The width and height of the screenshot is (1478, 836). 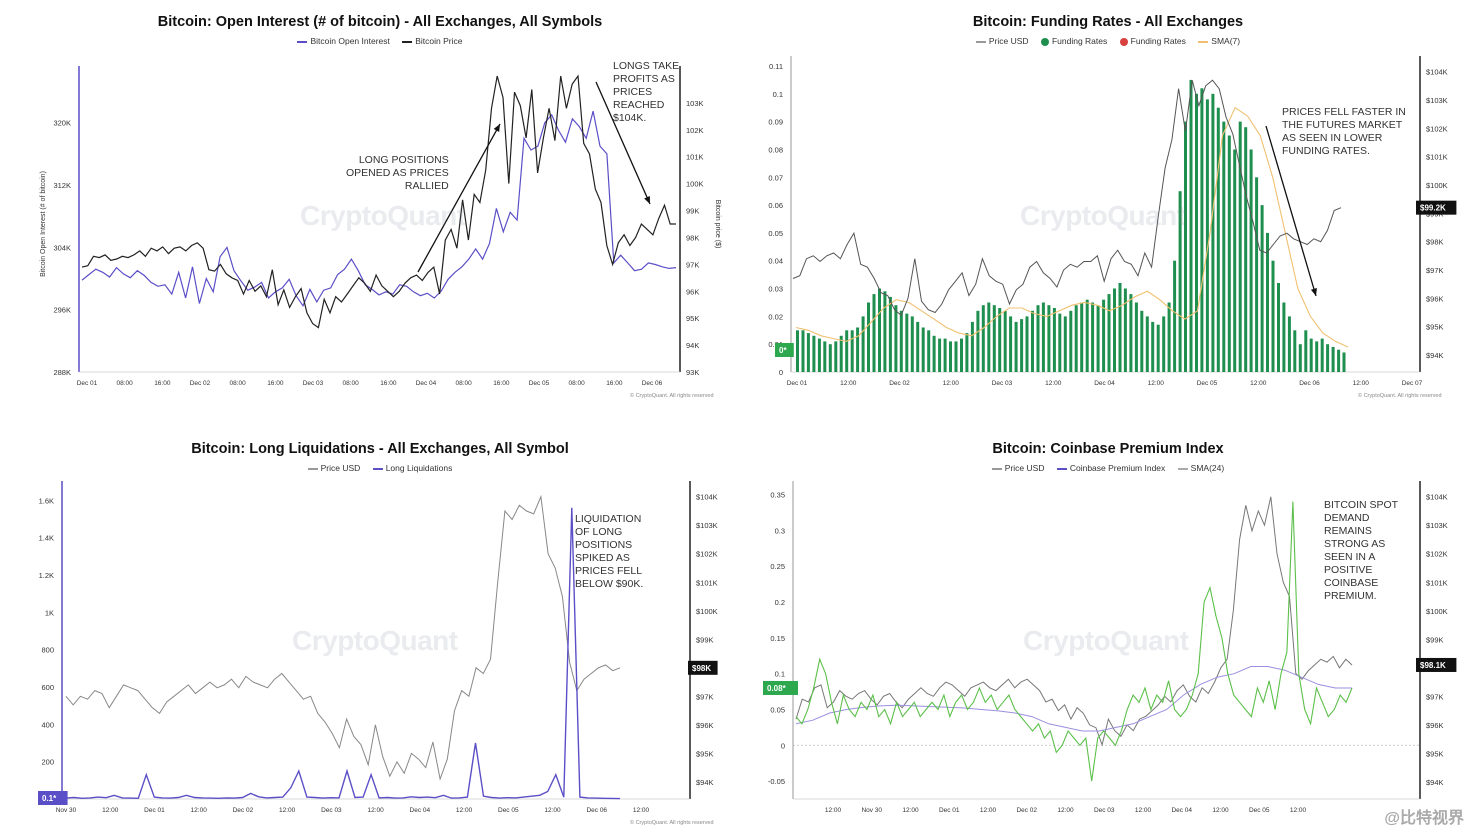 I want to click on y2-tick-label: 99K, so click(x=692, y=211).